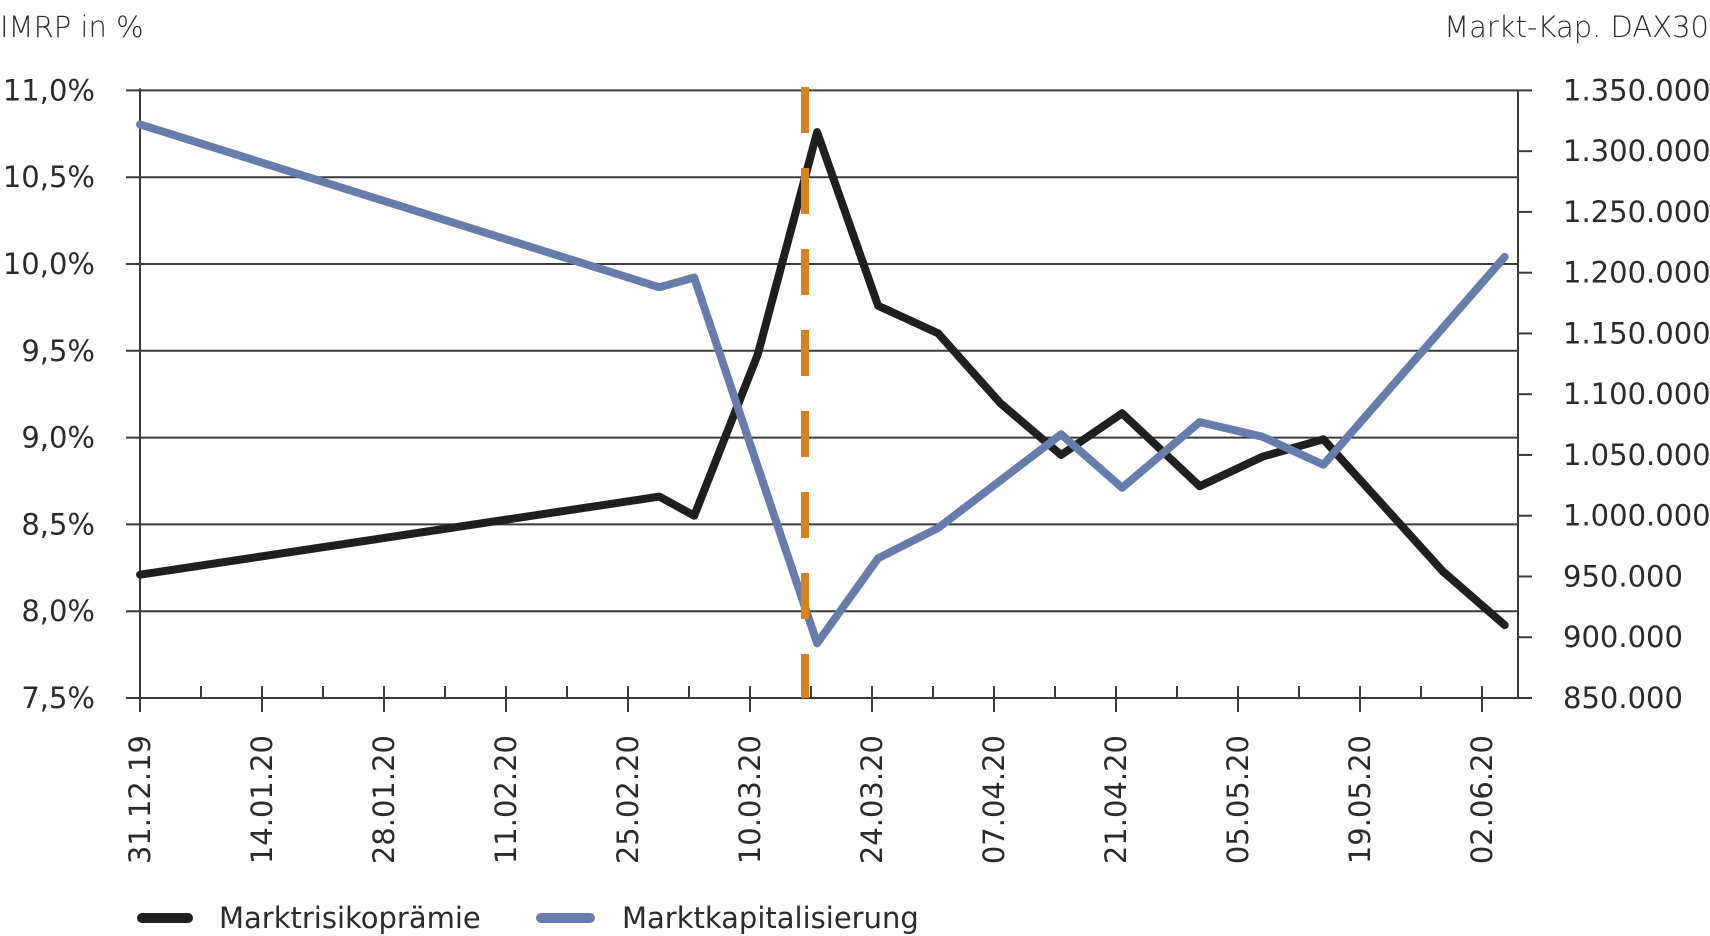 This screenshot has width=1710, height=936. Describe the element at coordinates (58, 524) in the screenshot. I see `left-tick-label: 8,5%` at that location.